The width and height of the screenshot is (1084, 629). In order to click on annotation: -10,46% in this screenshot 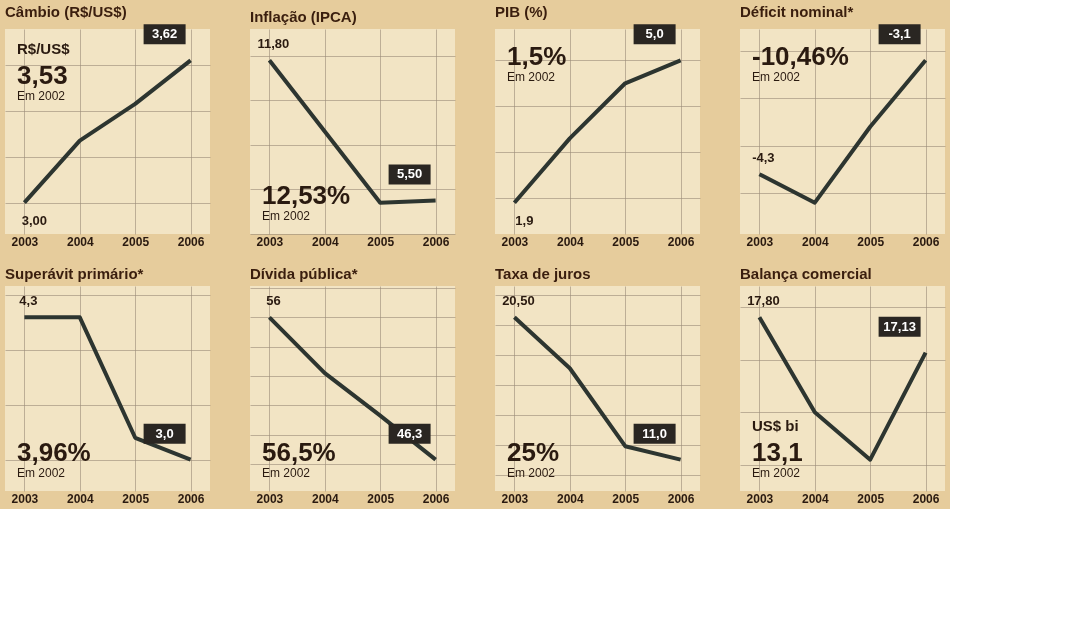, I will do `click(800, 56)`.